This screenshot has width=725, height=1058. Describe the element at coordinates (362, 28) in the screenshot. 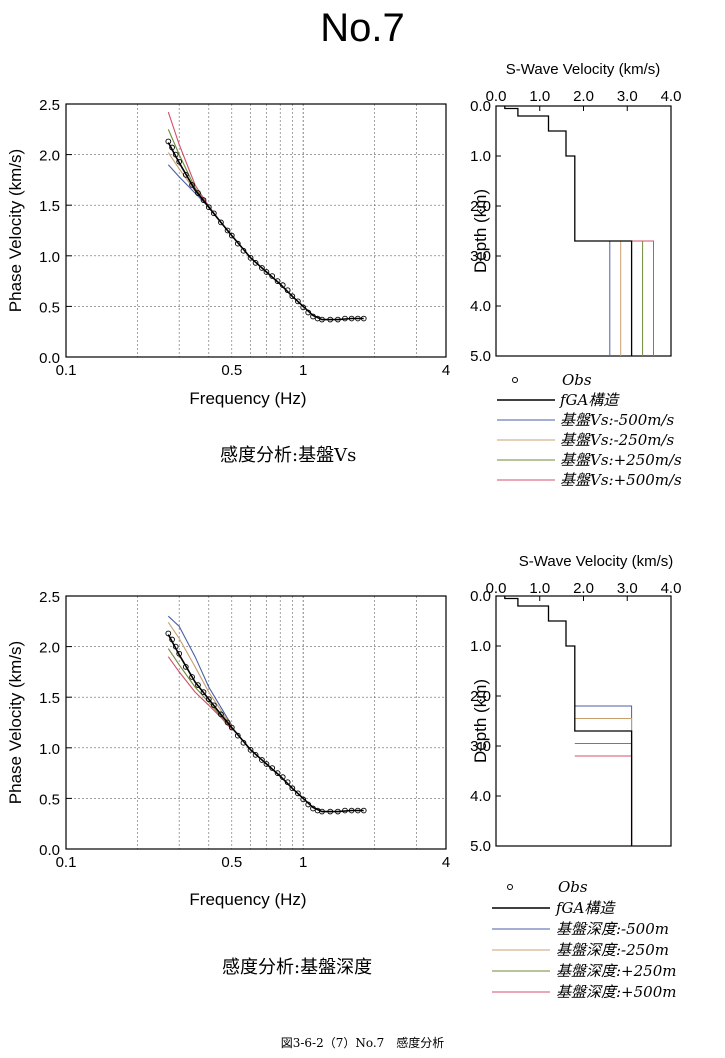

I see `page-title: No.7` at that location.